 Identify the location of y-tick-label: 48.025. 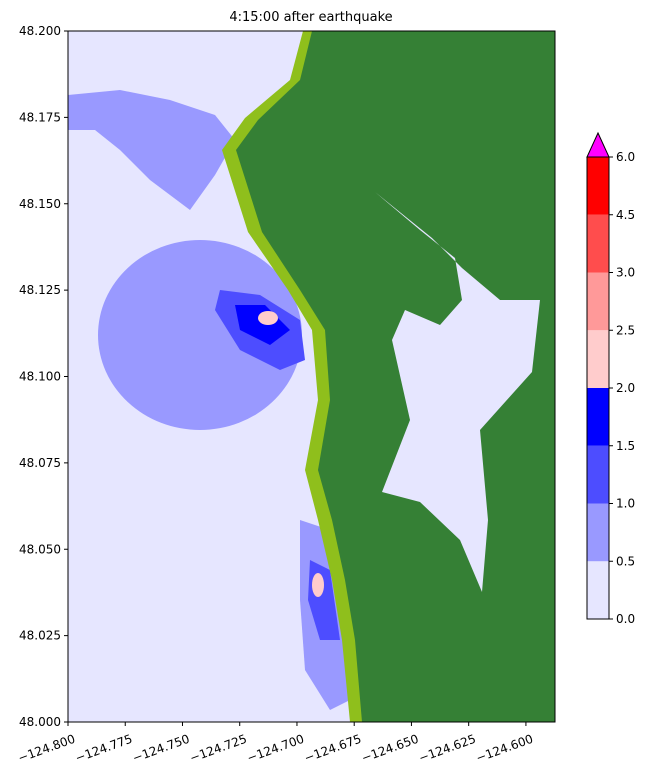
(40, 636).